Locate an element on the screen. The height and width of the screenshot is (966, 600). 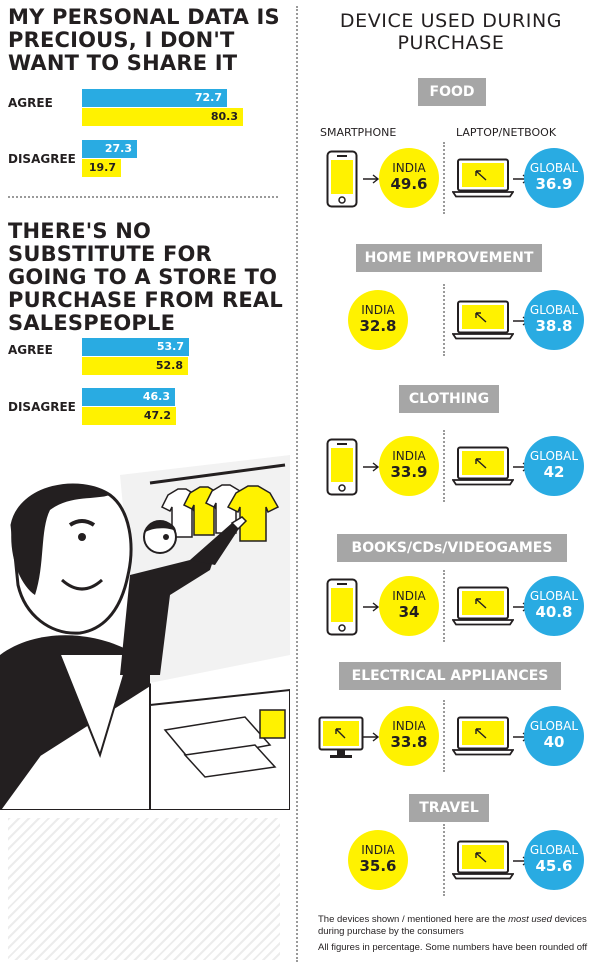
category-tag: CLOTHING is located at coordinates (449, 399).